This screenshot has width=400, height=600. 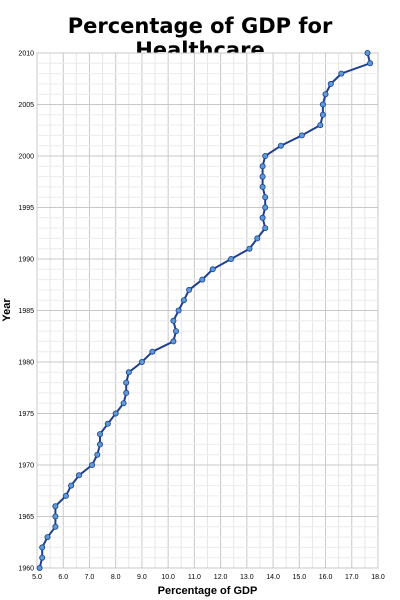 What do you see at coordinates (26, 363) in the screenshot?
I see `y-tick-label: 1980` at bounding box center [26, 363].